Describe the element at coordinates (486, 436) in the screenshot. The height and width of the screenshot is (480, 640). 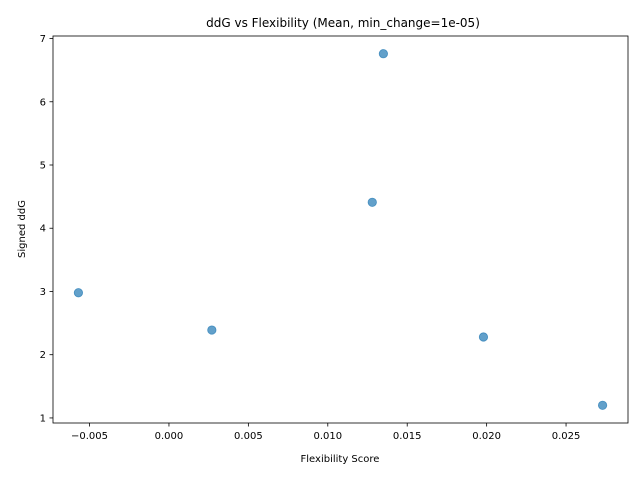
I see `x-tick-label: 0.020` at that location.